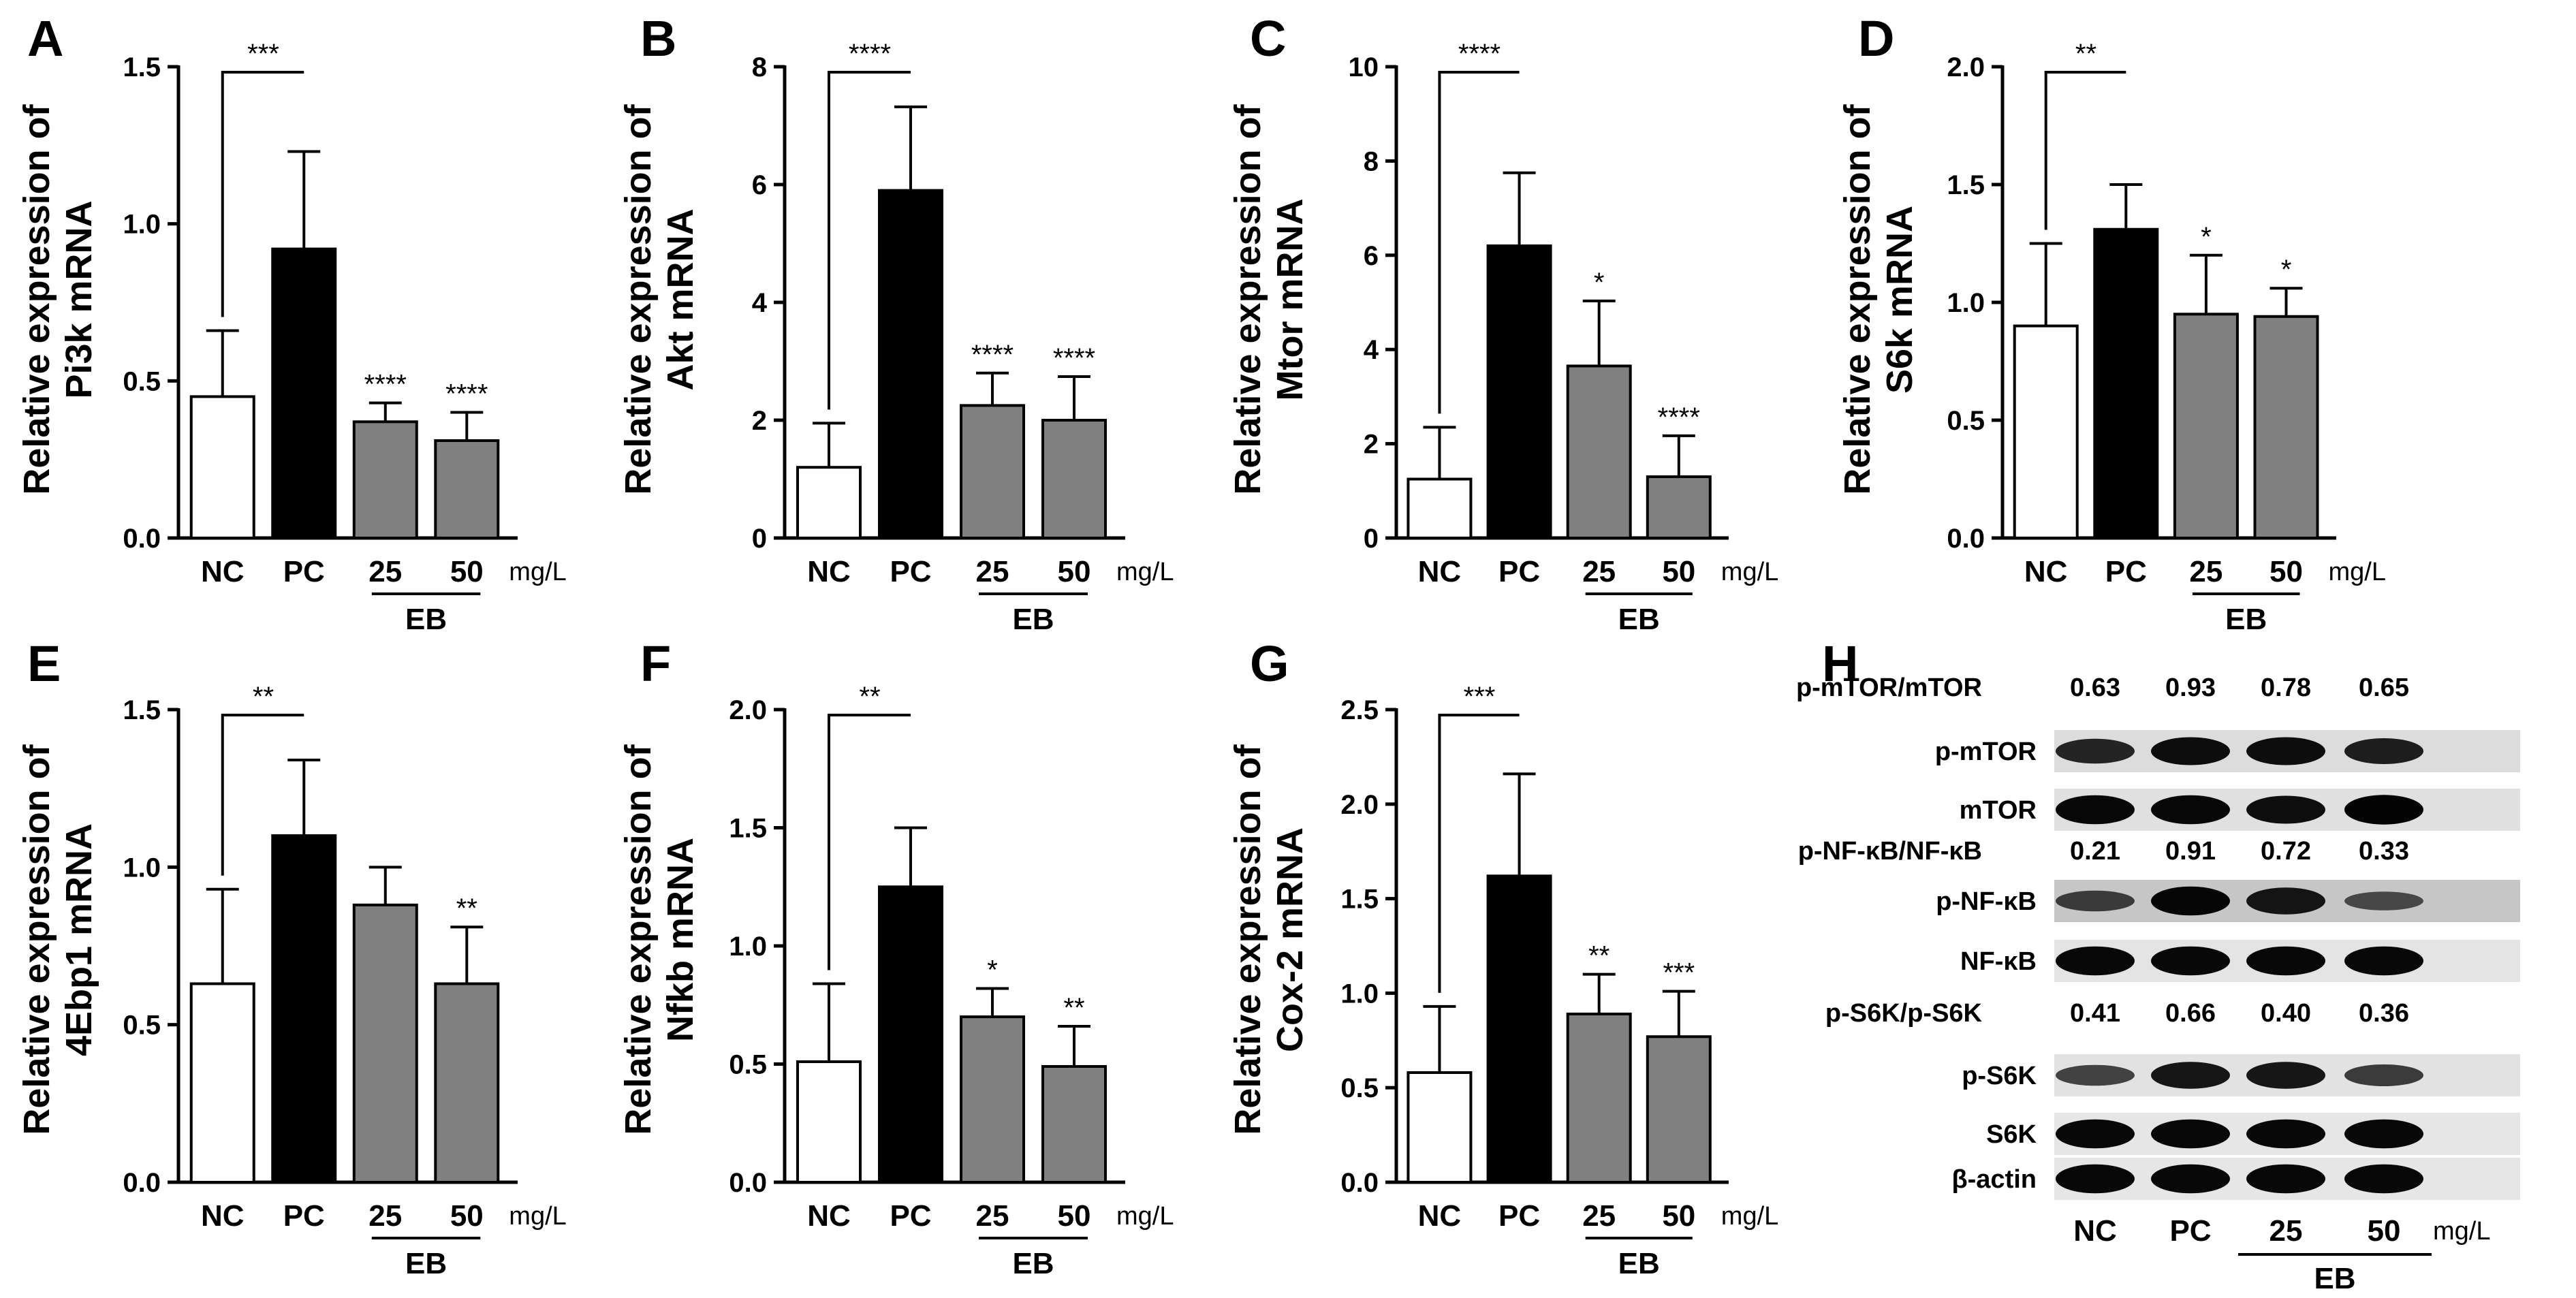 Image resolution: width=2576 pixels, height=1298 pixels. What do you see at coordinates (2384, 851) in the screenshot?
I see `ratio-value: 0.33` at bounding box center [2384, 851].